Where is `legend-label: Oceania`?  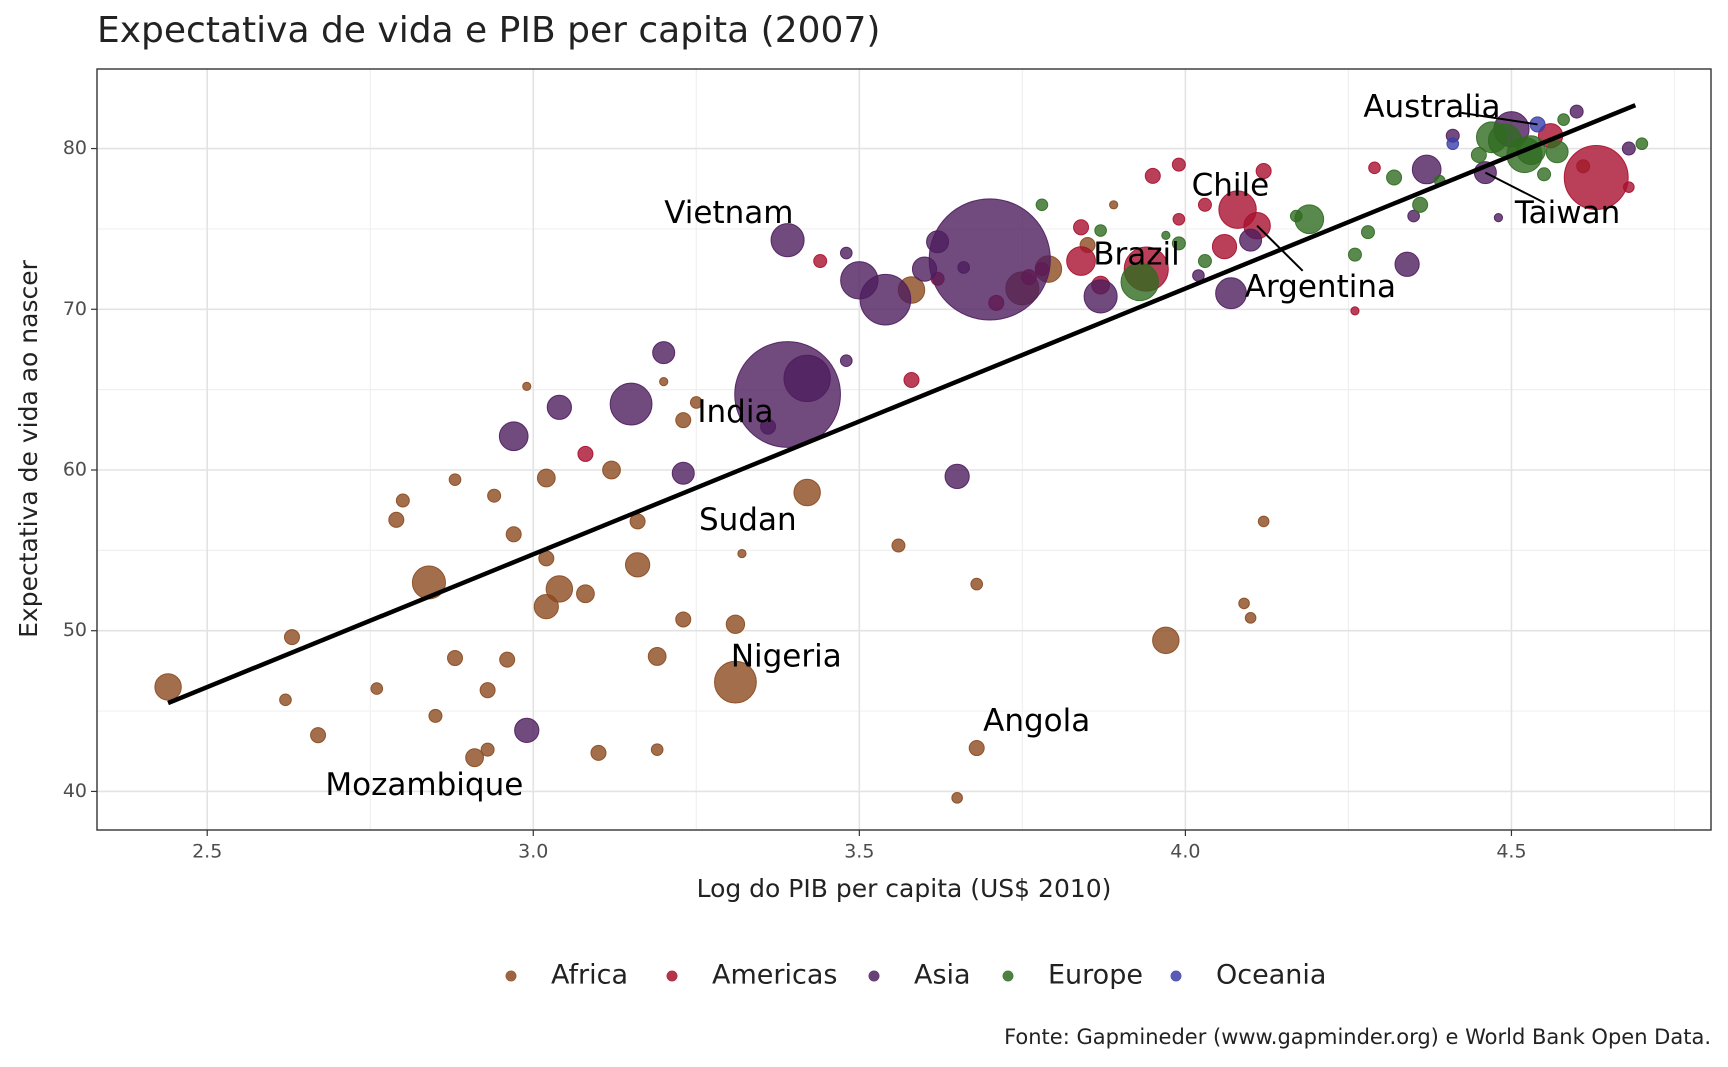
legend-label: Oceania is located at coordinates (1271, 975).